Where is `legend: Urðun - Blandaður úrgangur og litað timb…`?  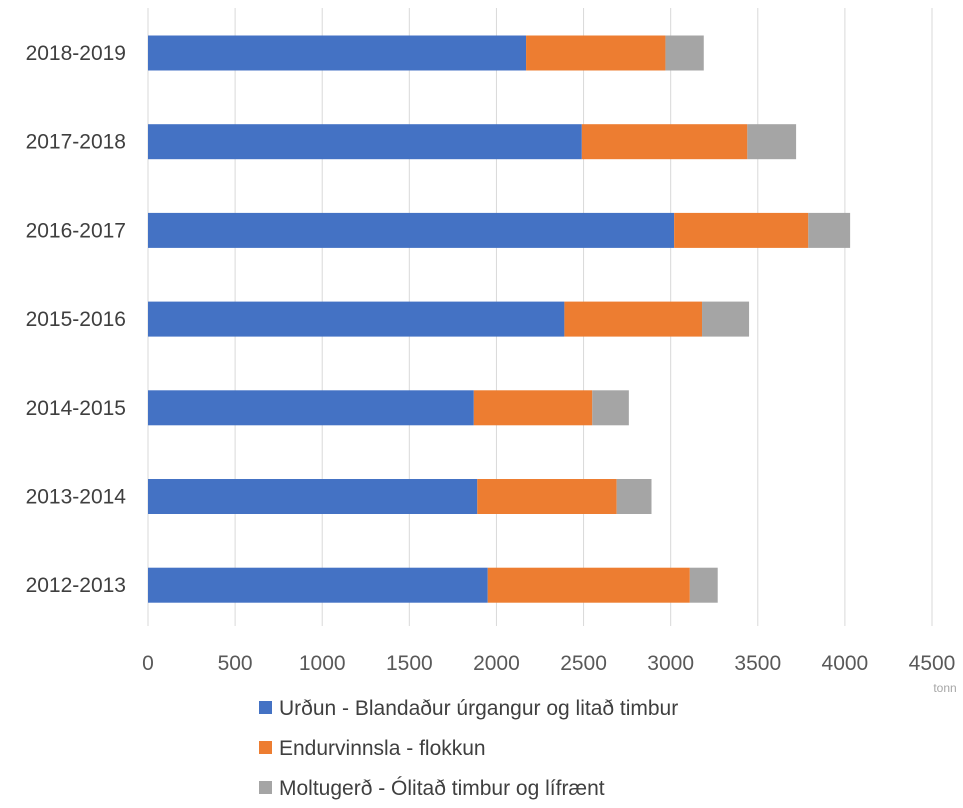 legend: Urðun - Blandaður úrgangur og litað timb… is located at coordinates (468, 748).